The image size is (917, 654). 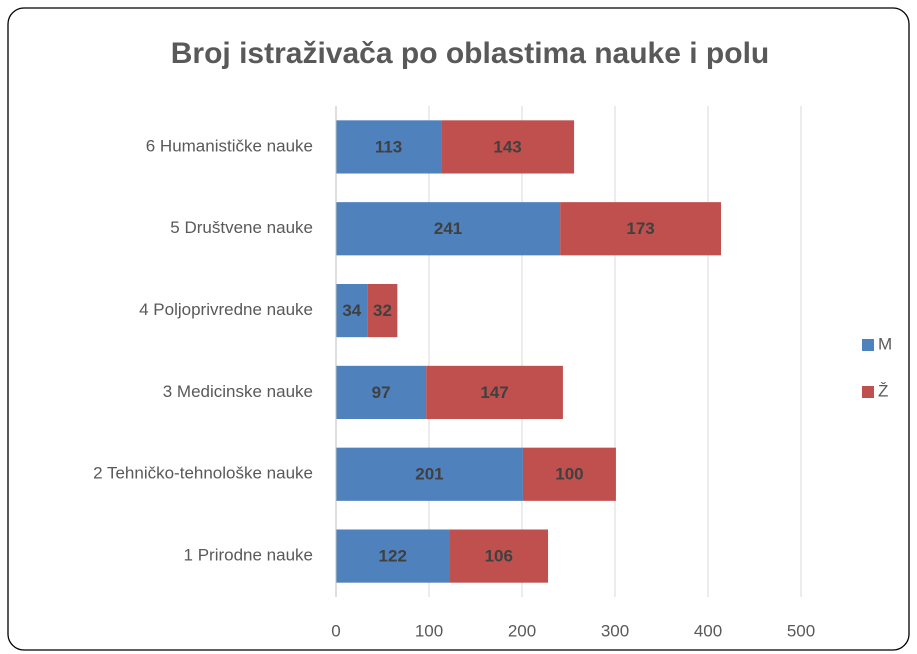 I want to click on legend-label: M, so click(x=885, y=343).